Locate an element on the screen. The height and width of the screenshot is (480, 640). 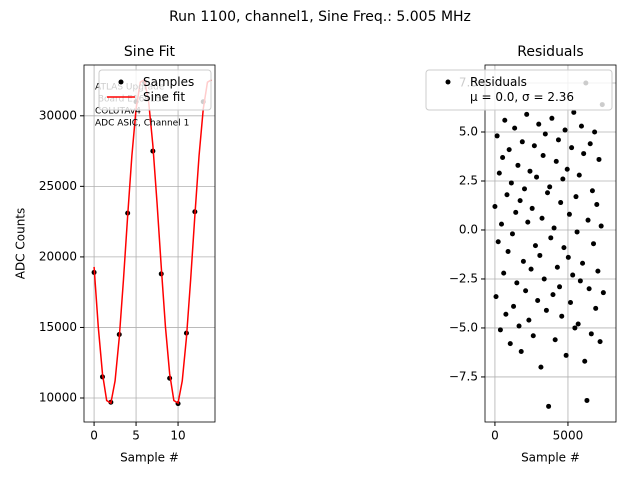
x-tick-label: 5 is located at coordinates (136, 436).